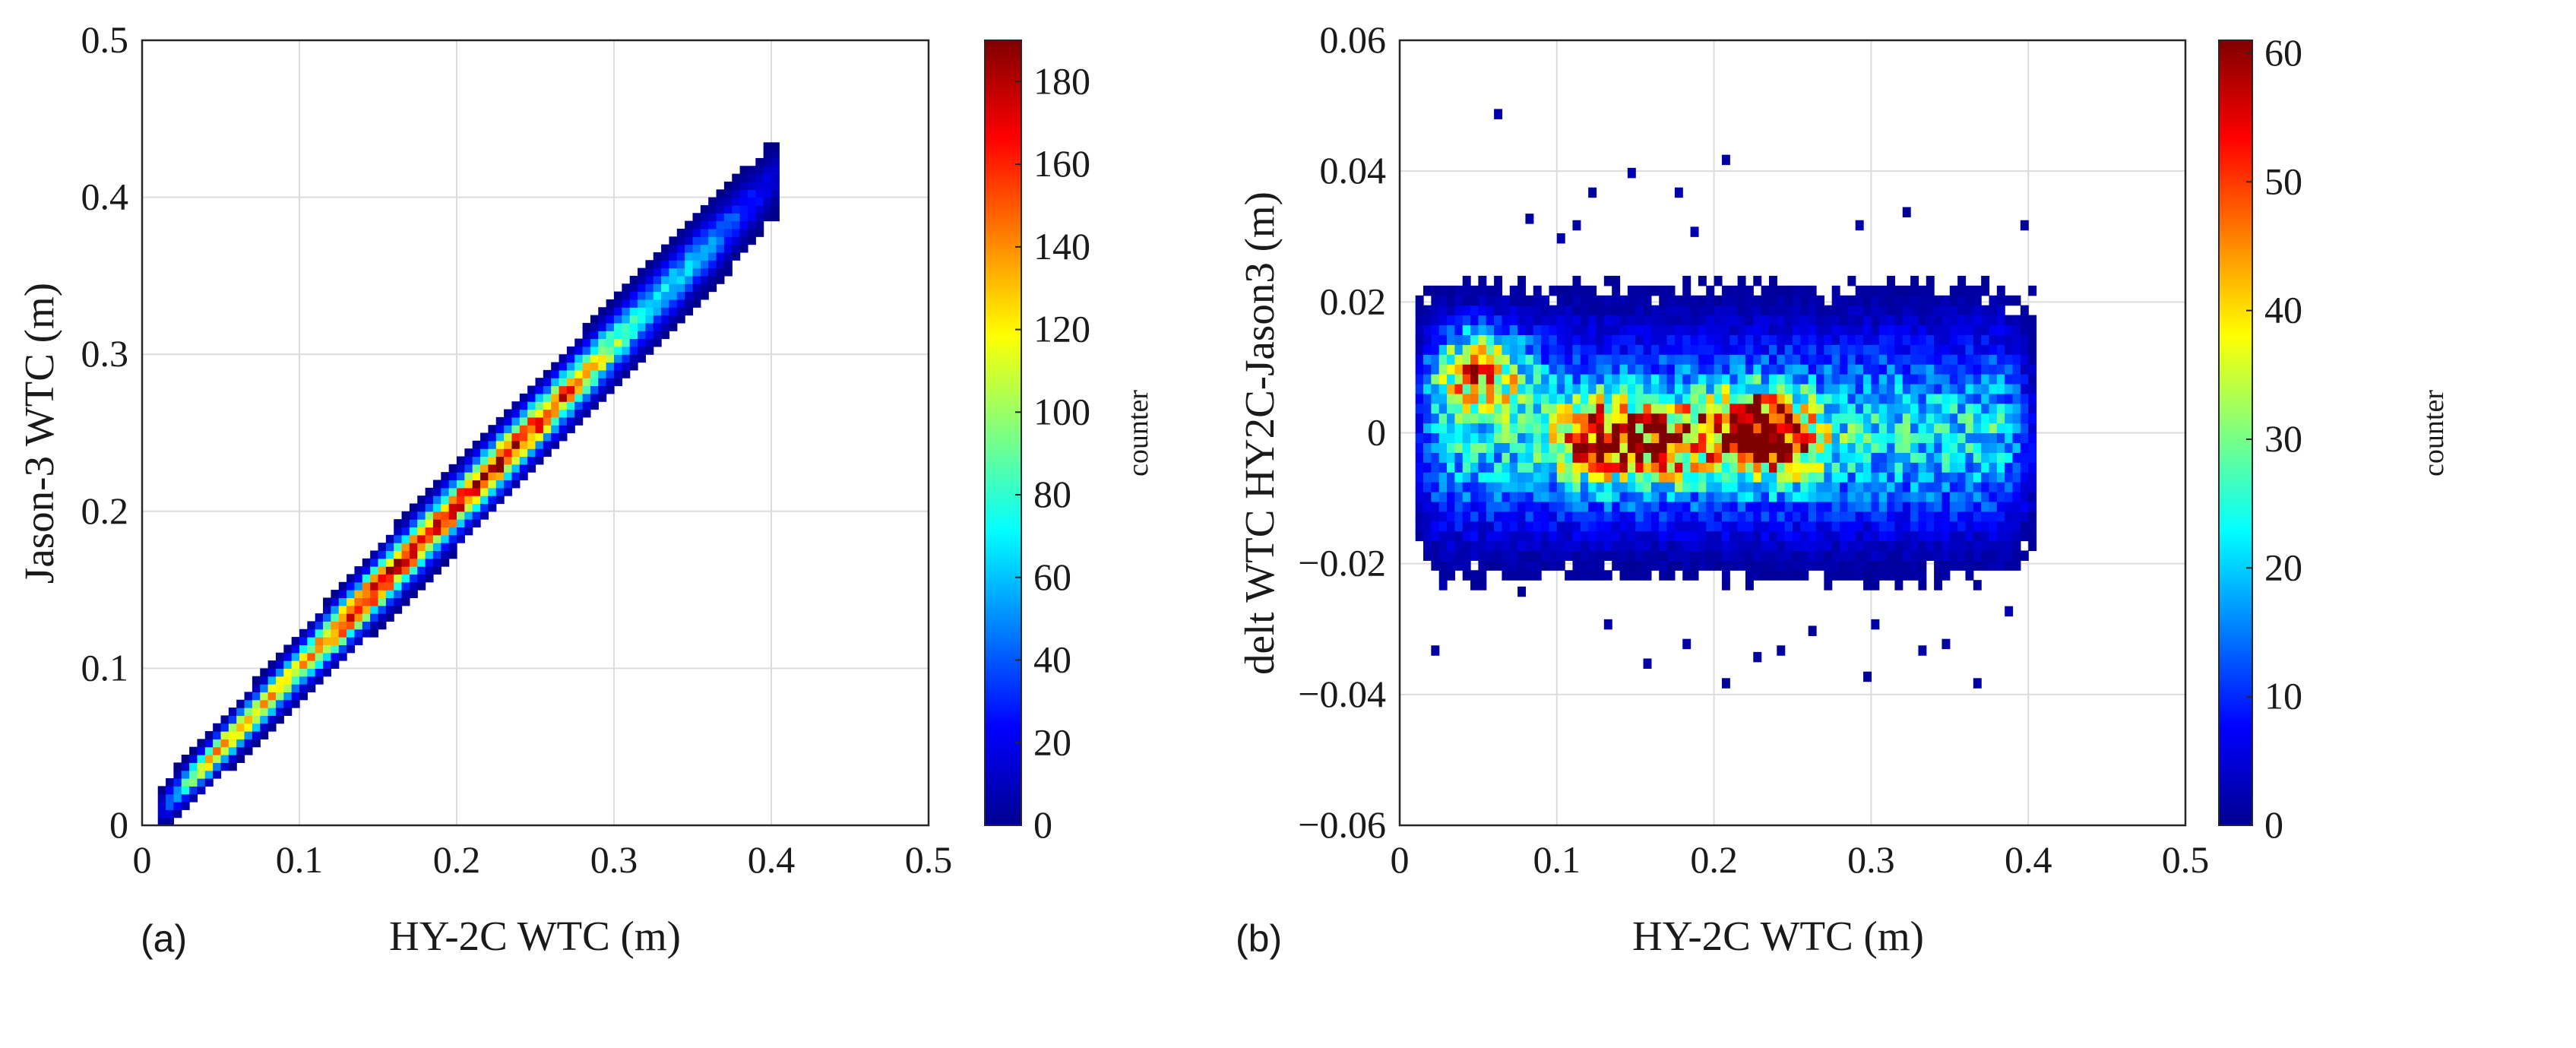 This screenshot has height=1048, width=2576. I want to click on colorbar-tick-label: 50, so click(2283, 181).